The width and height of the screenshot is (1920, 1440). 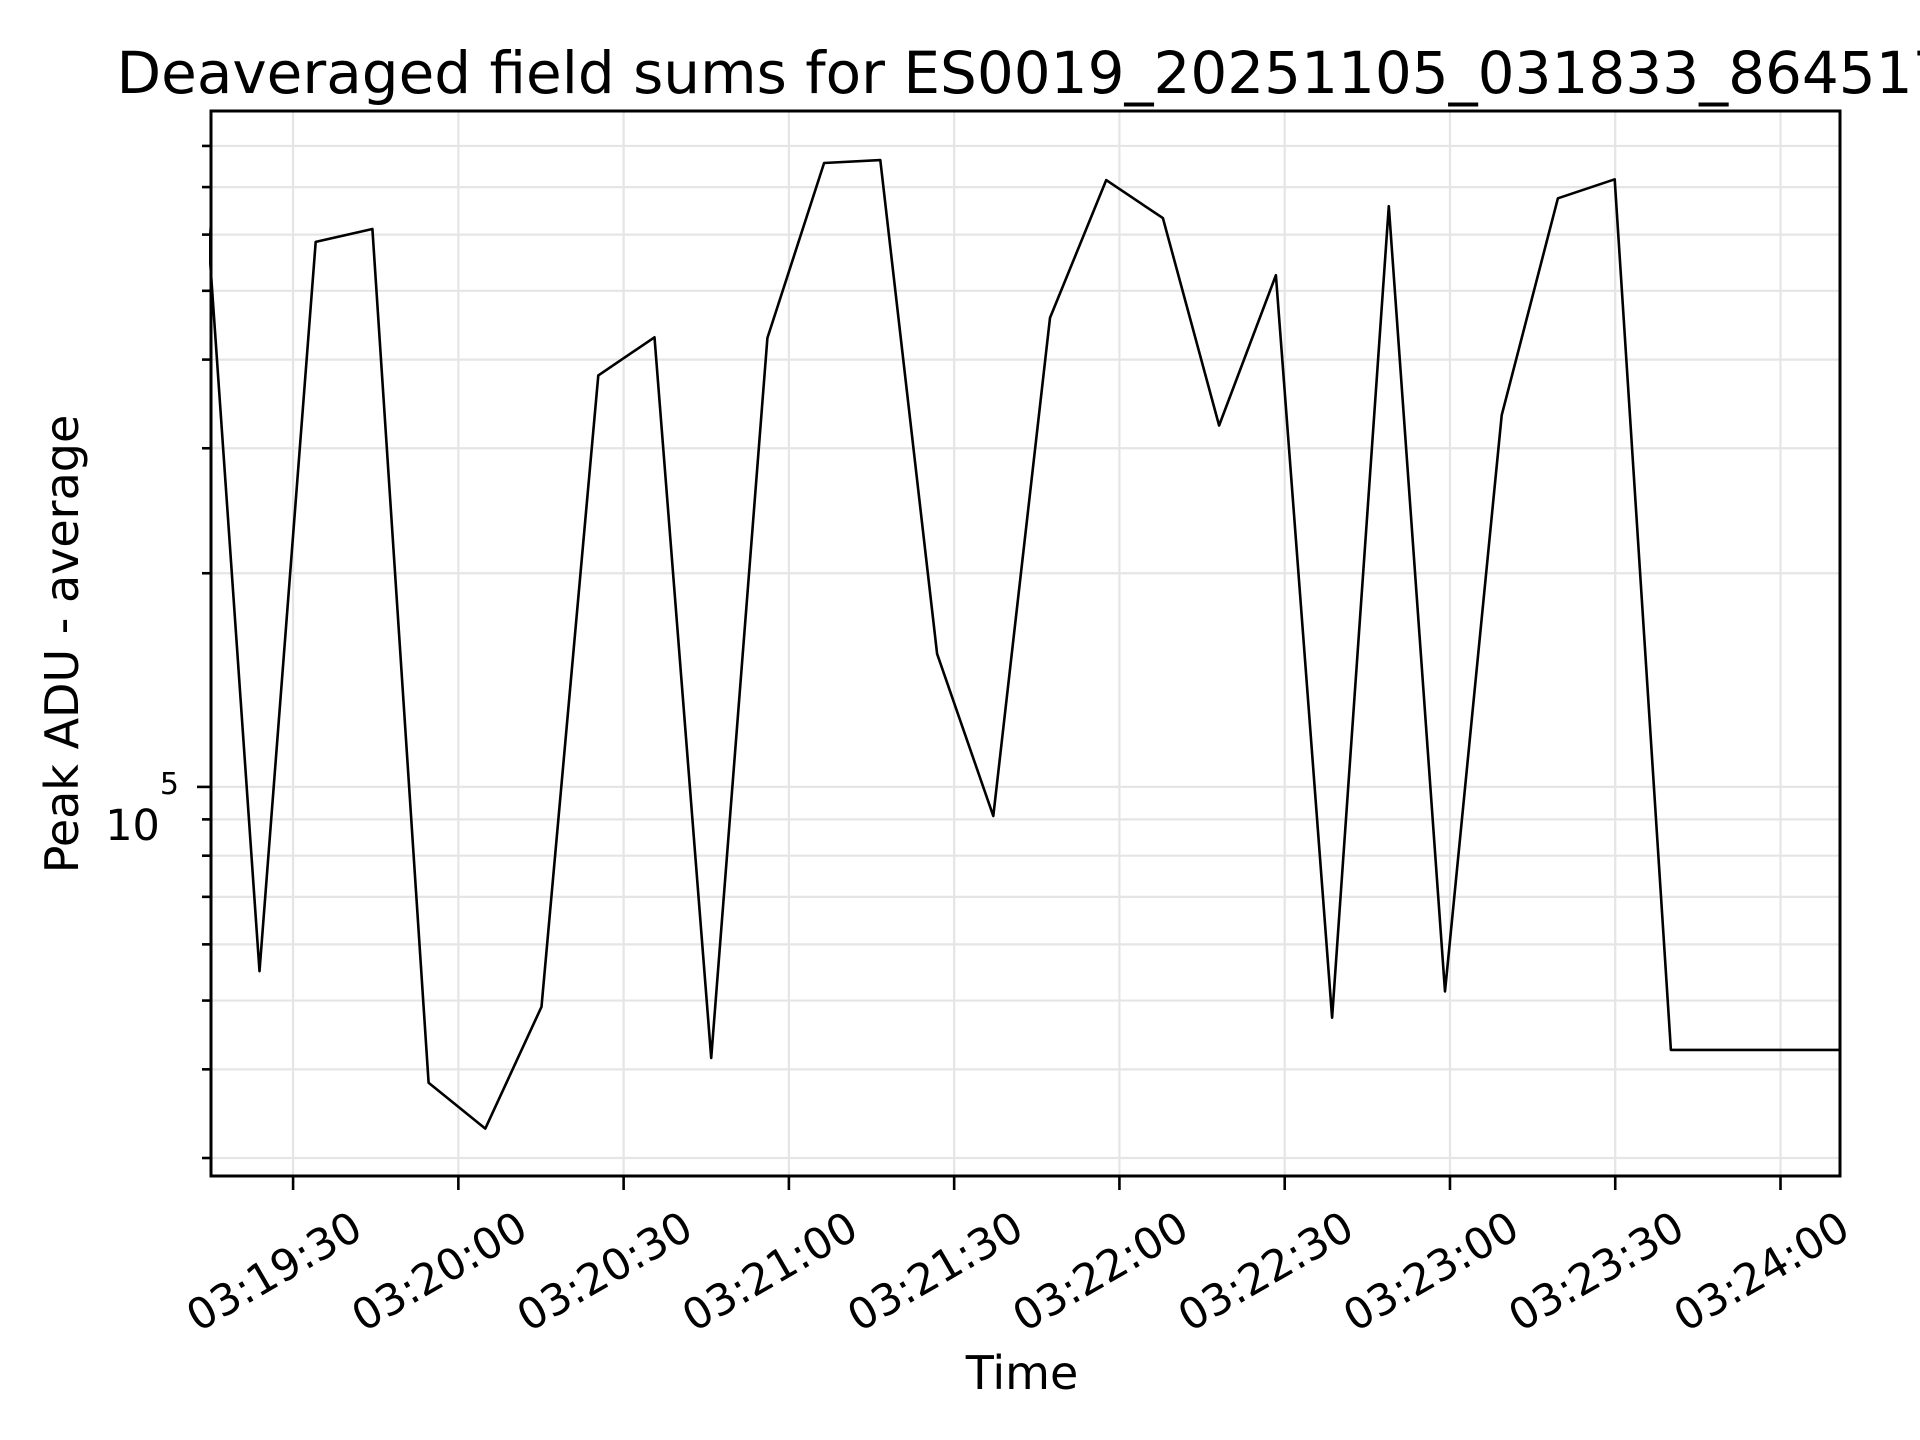 What do you see at coordinates (274, 1272) in the screenshot?
I see `x-tick-label: 03:19:30` at bounding box center [274, 1272].